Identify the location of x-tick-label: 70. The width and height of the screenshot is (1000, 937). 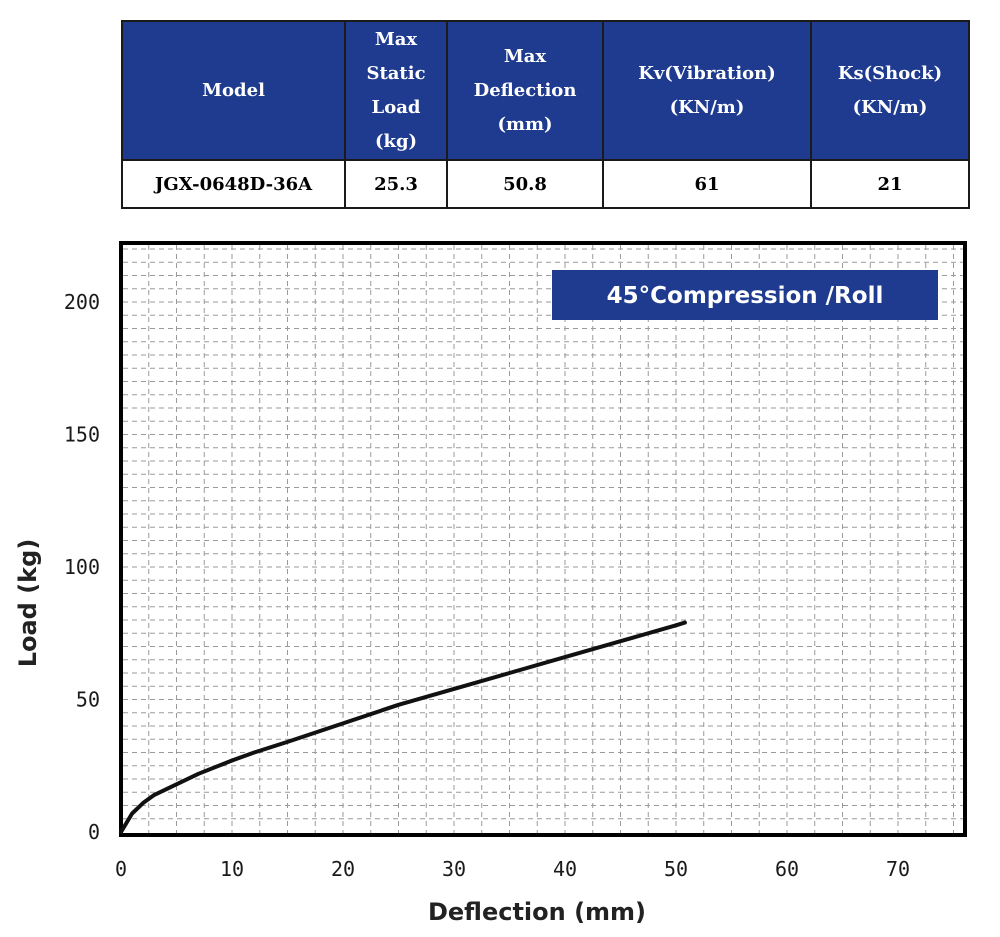
(898, 869).